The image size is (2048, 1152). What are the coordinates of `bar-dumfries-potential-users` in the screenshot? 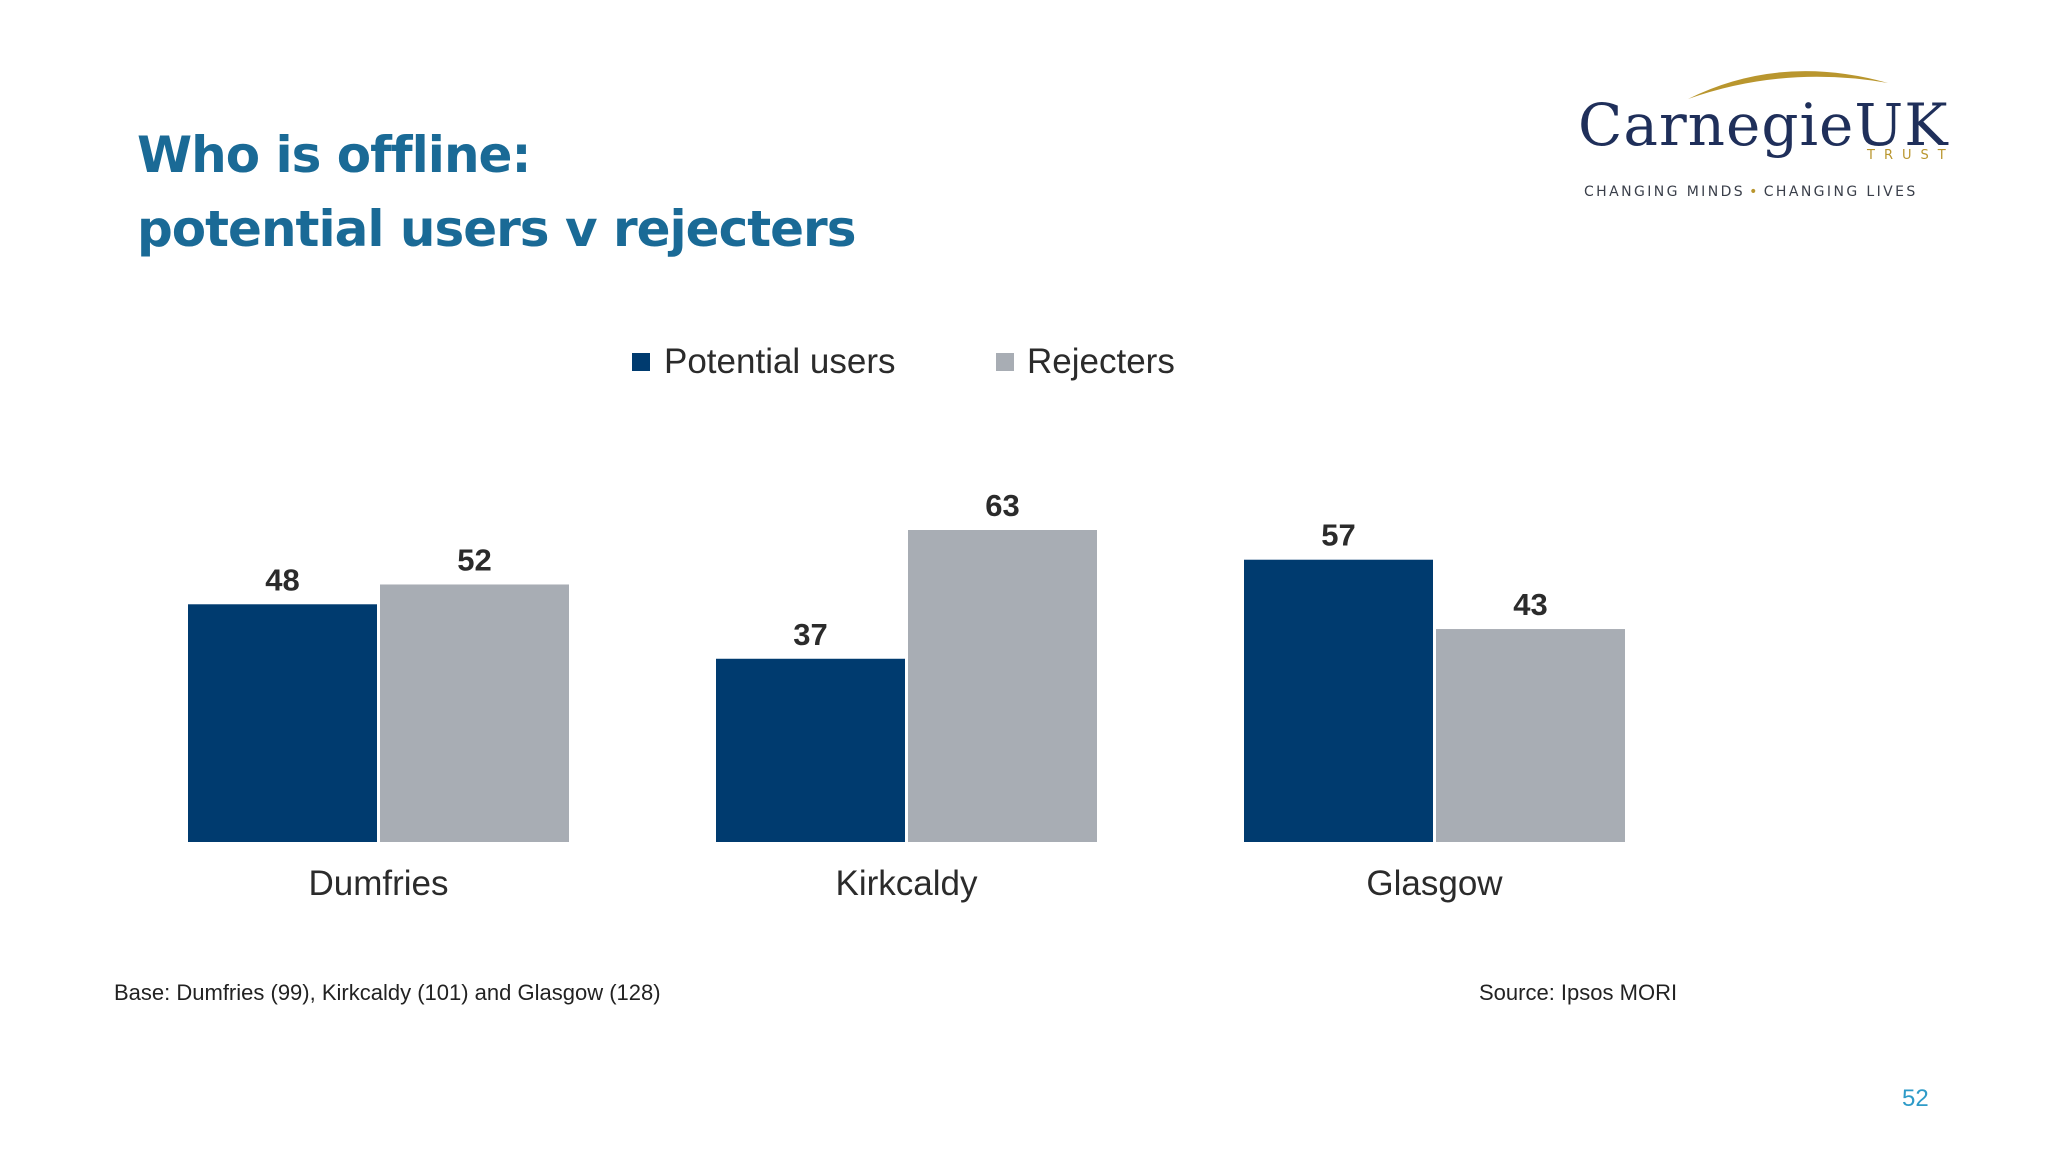 It's located at (282, 723).